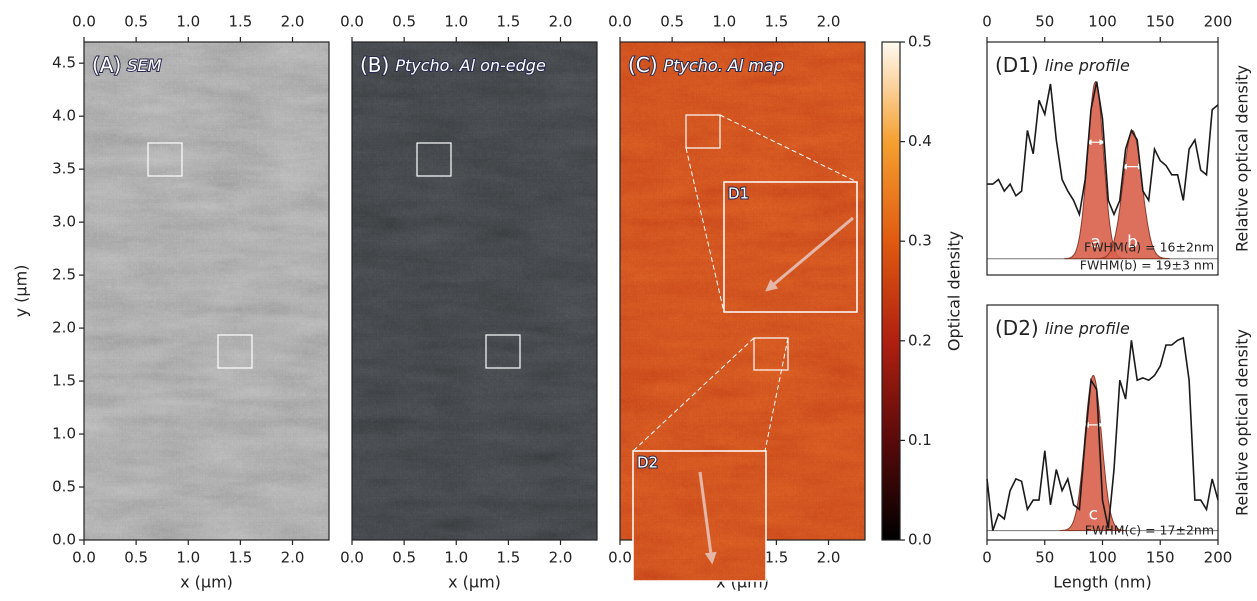  What do you see at coordinates (64, 381) in the screenshot?
I see `y-tick-label: 1.5` at bounding box center [64, 381].